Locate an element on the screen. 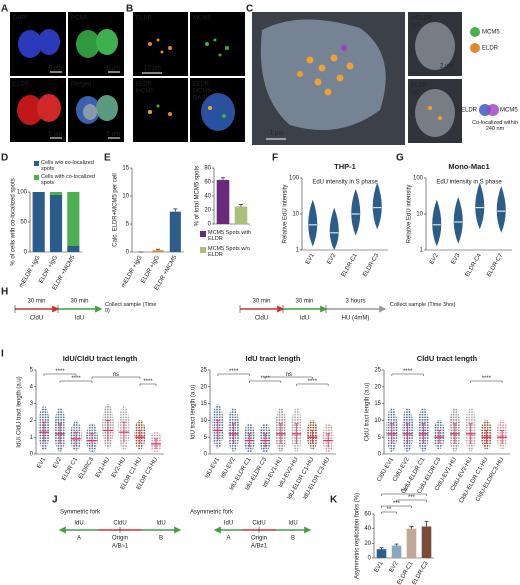 Image resolution: width=520 pixels, height=585 pixels. fork-title: Symmetric fork is located at coordinates (80, 513).